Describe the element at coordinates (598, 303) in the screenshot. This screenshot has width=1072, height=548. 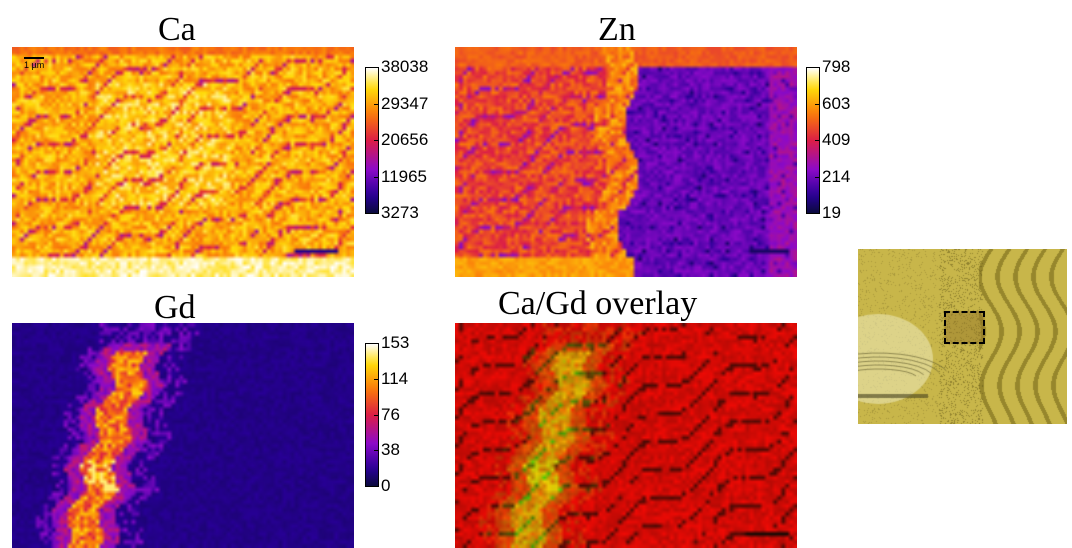
I see `overlay-title: Ca/Gd overlay` at that location.